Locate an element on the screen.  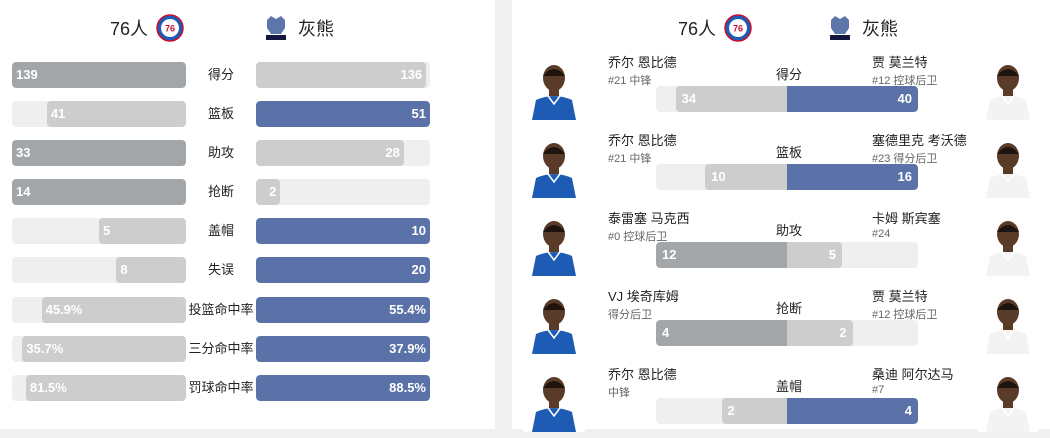
home-leader-value: 4 is located at coordinates (666, 332).